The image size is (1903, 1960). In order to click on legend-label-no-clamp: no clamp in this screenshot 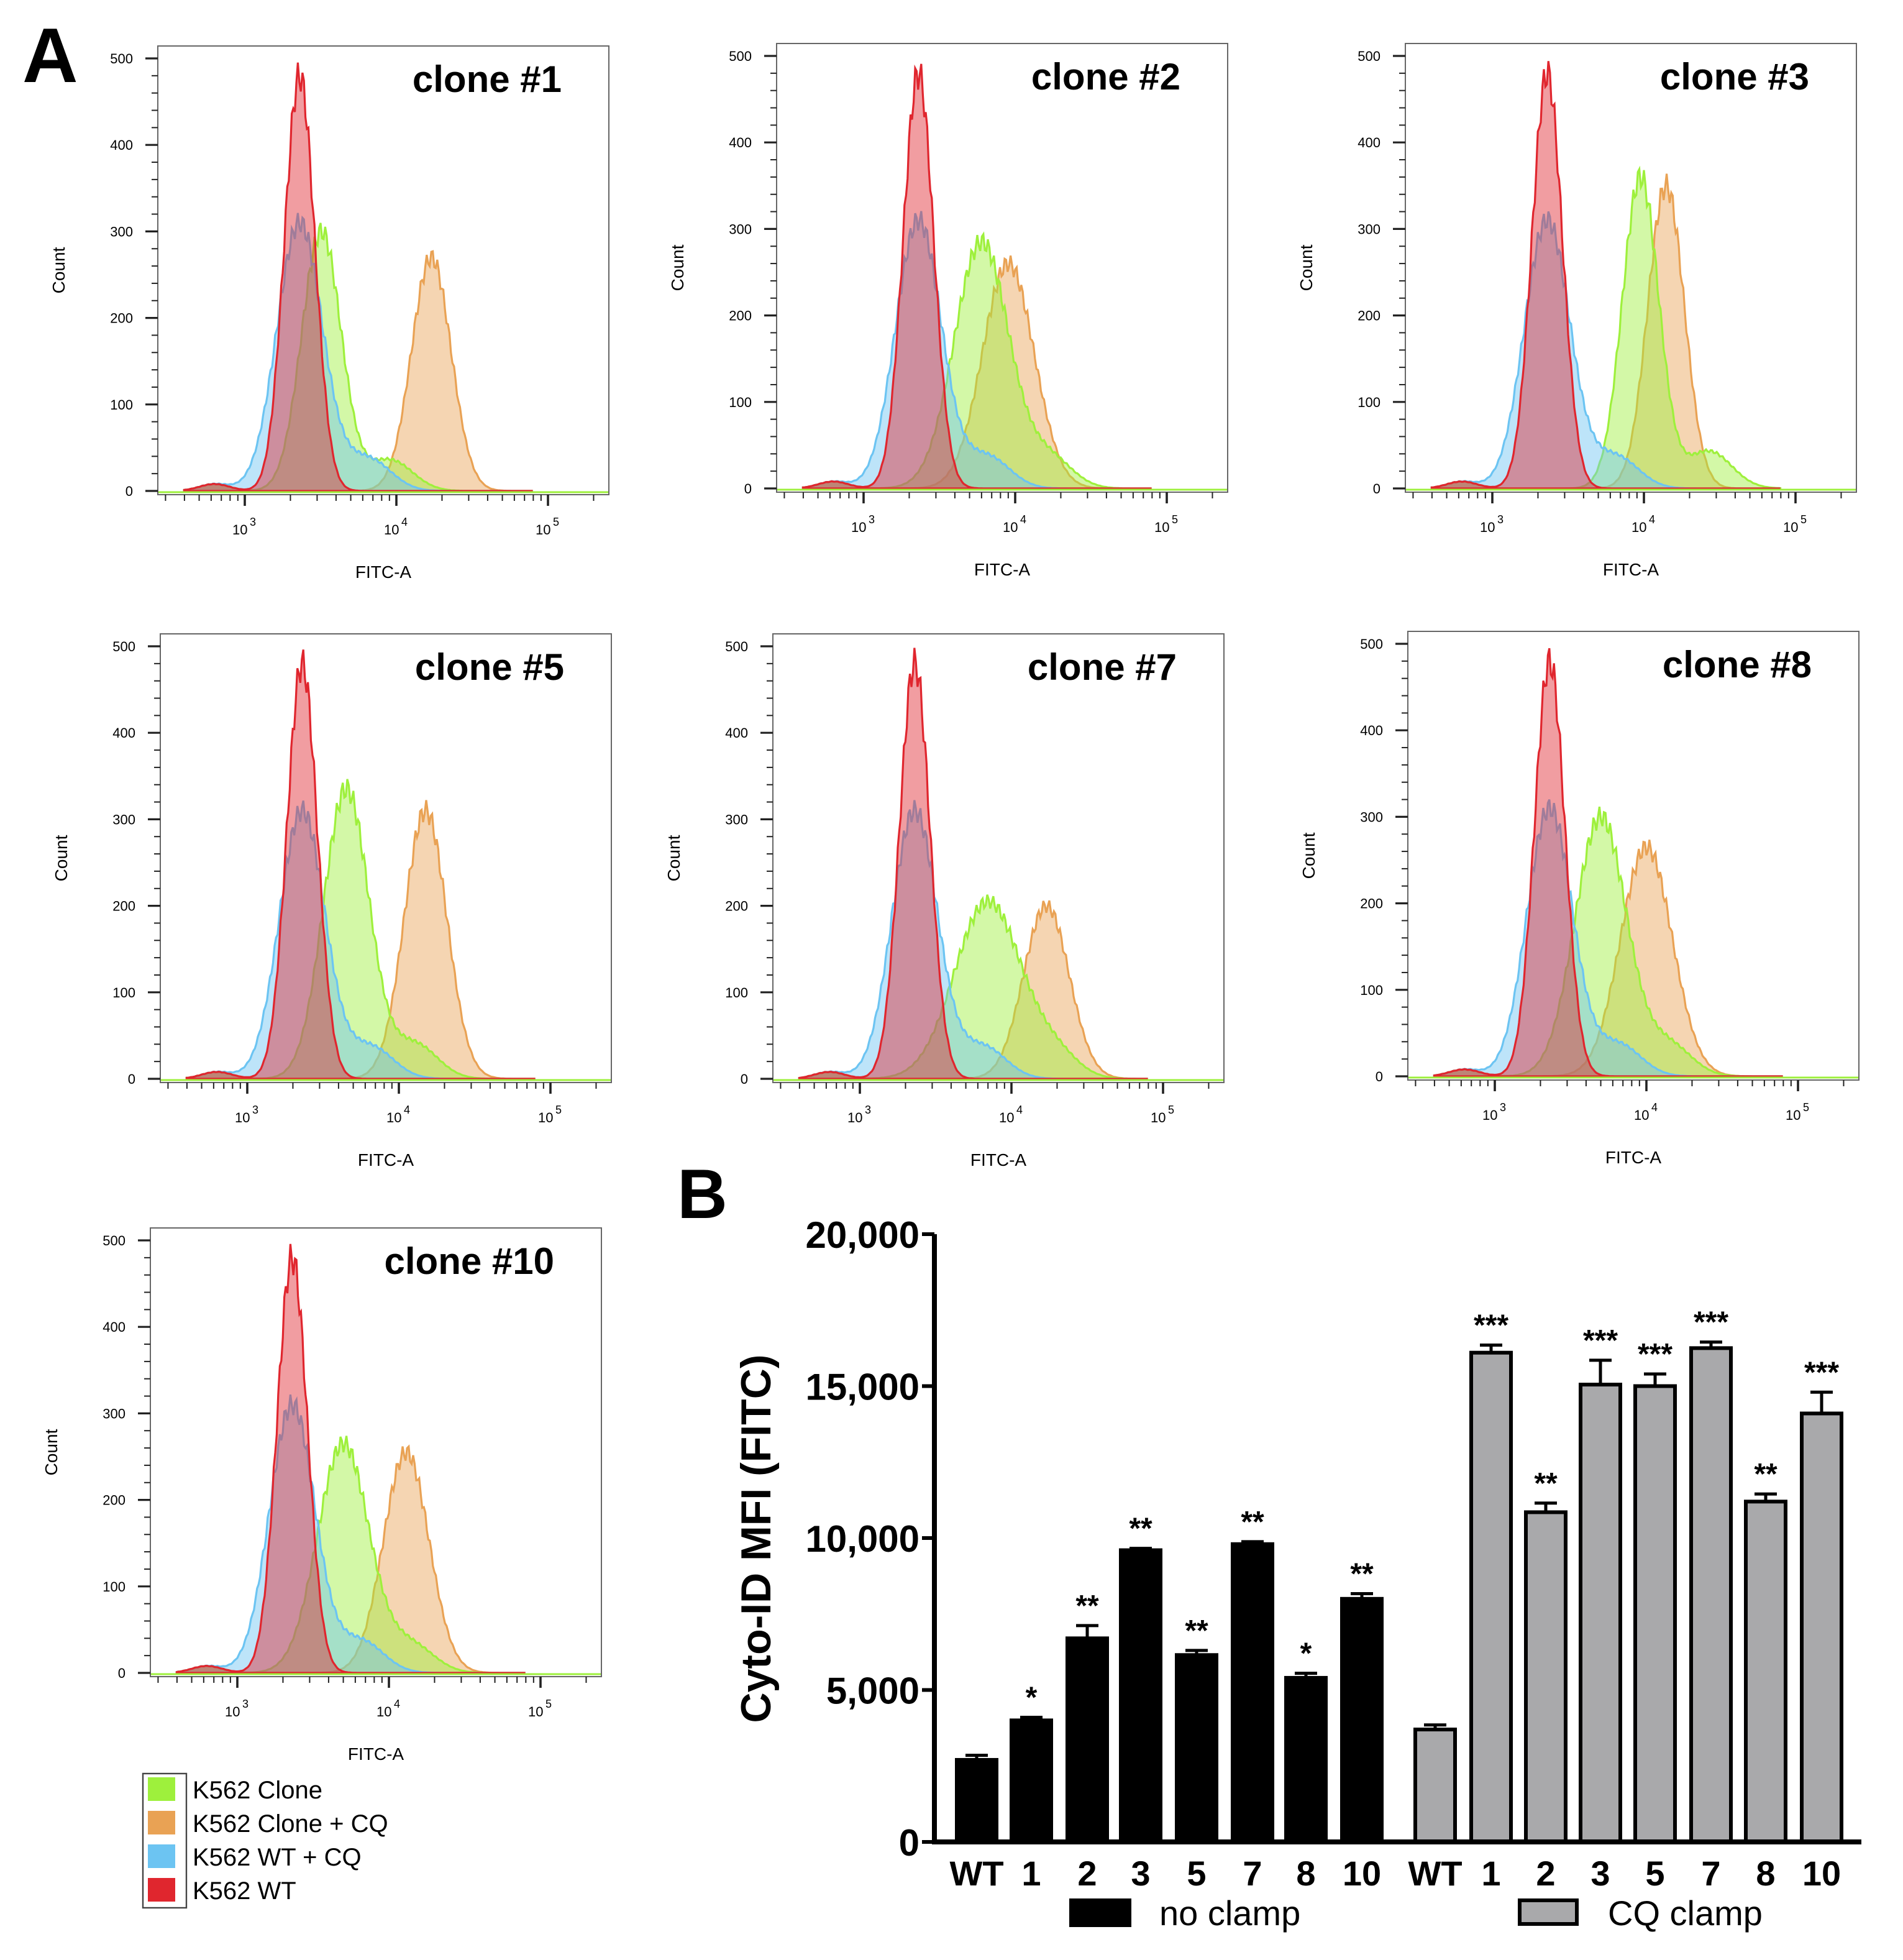, I will do `click(1229, 1913)`.